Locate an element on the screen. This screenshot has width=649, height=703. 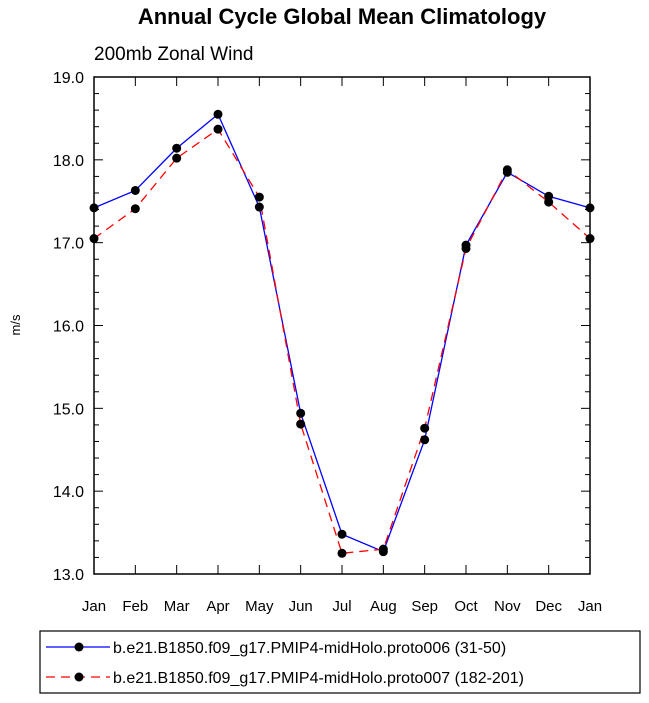
legend-box is located at coordinates (340, 662).